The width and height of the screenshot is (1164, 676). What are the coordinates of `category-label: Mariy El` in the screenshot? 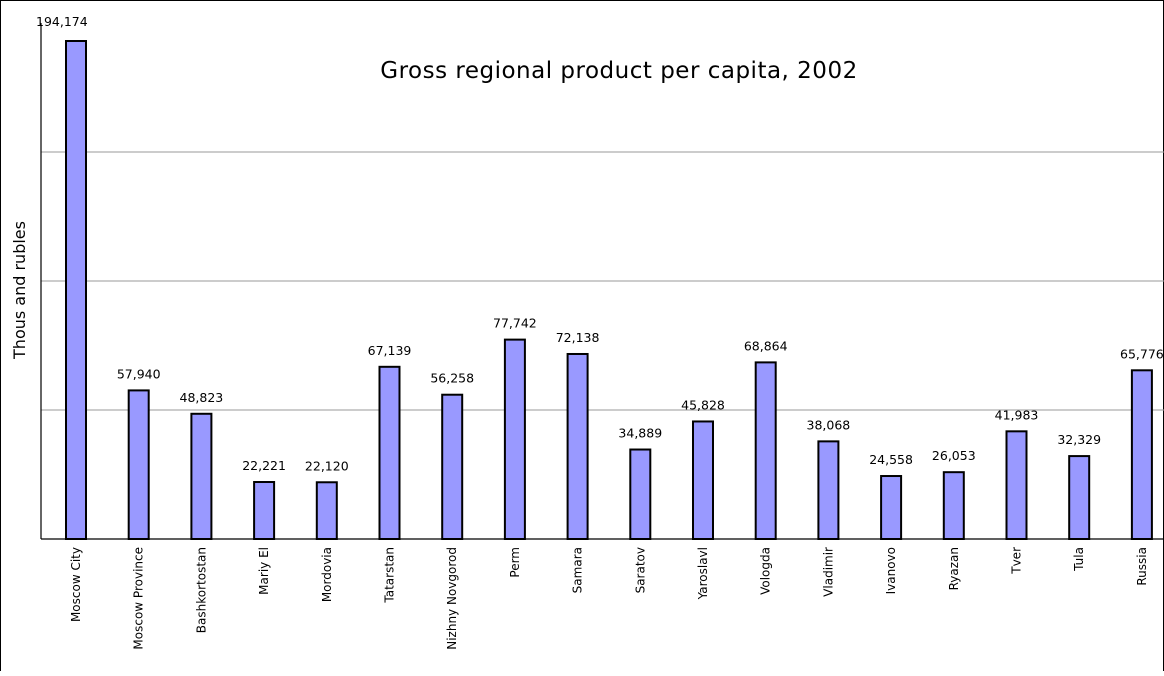 It's located at (264, 571).